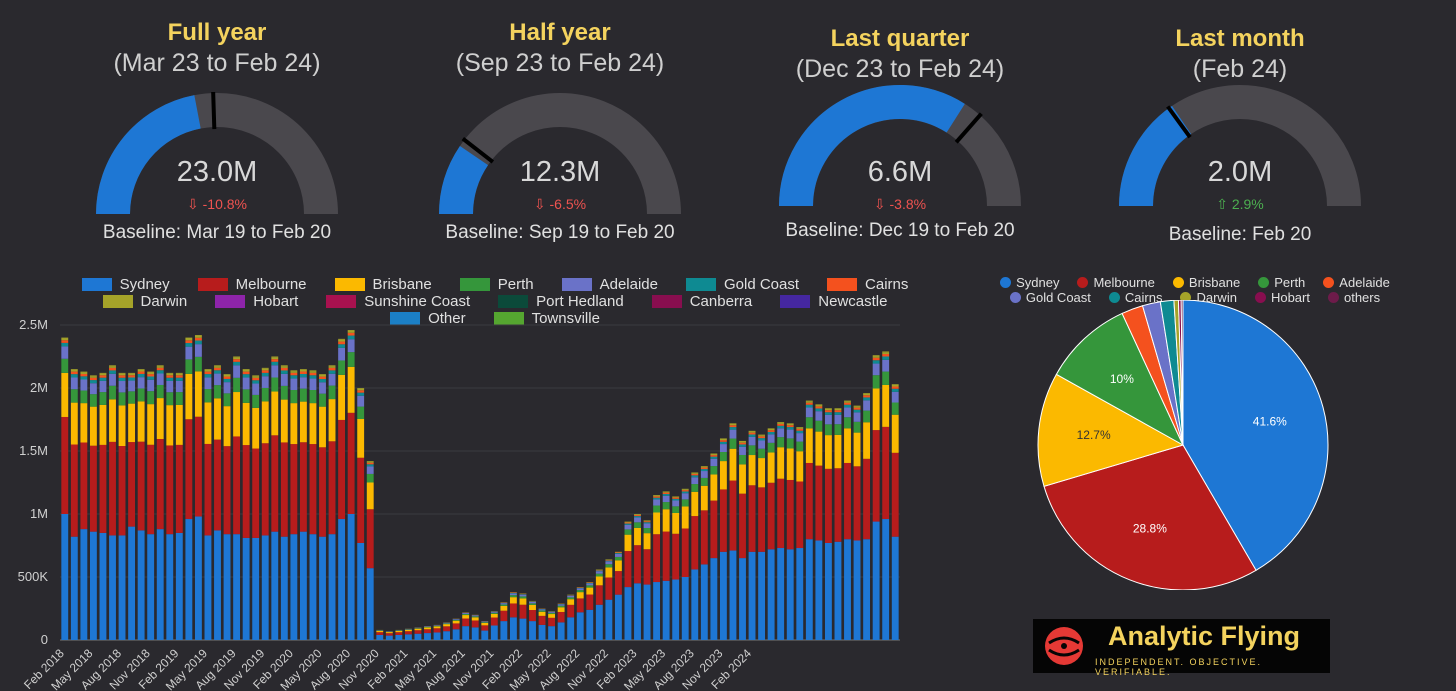 This screenshot has height=691, width=1456. I want to click on legend-item: others, so click(1353, 297).